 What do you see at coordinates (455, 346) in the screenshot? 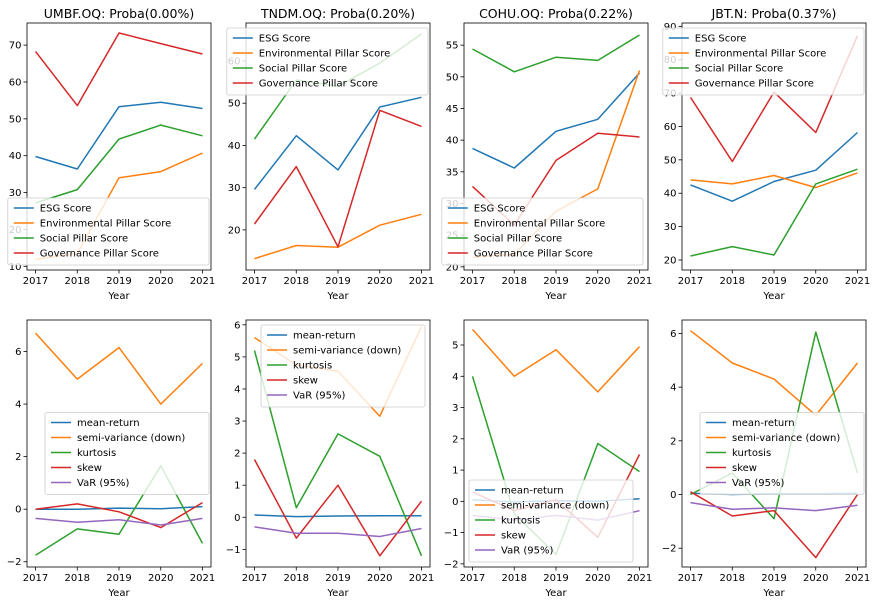
I see `panel-7-ytick-label: 5` at bounding box center [455, 346].